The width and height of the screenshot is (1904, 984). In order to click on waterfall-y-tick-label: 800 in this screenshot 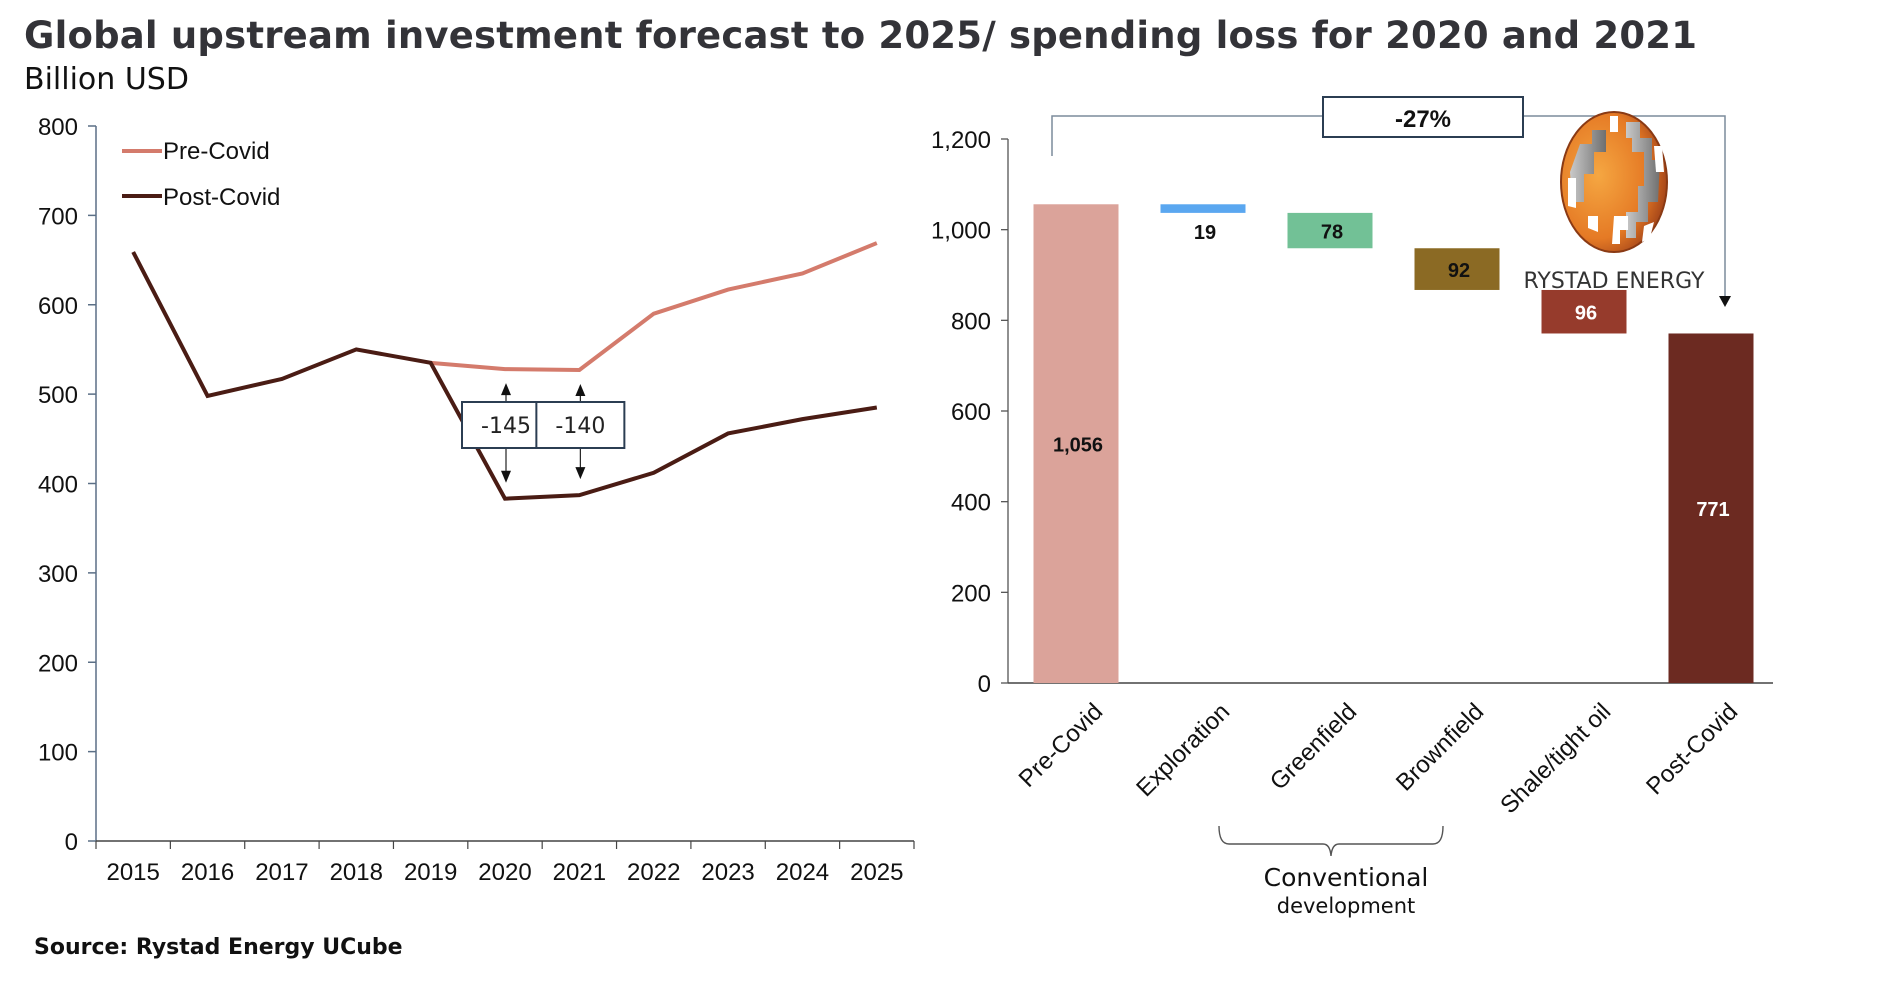, I will do `click(971, 321)`.